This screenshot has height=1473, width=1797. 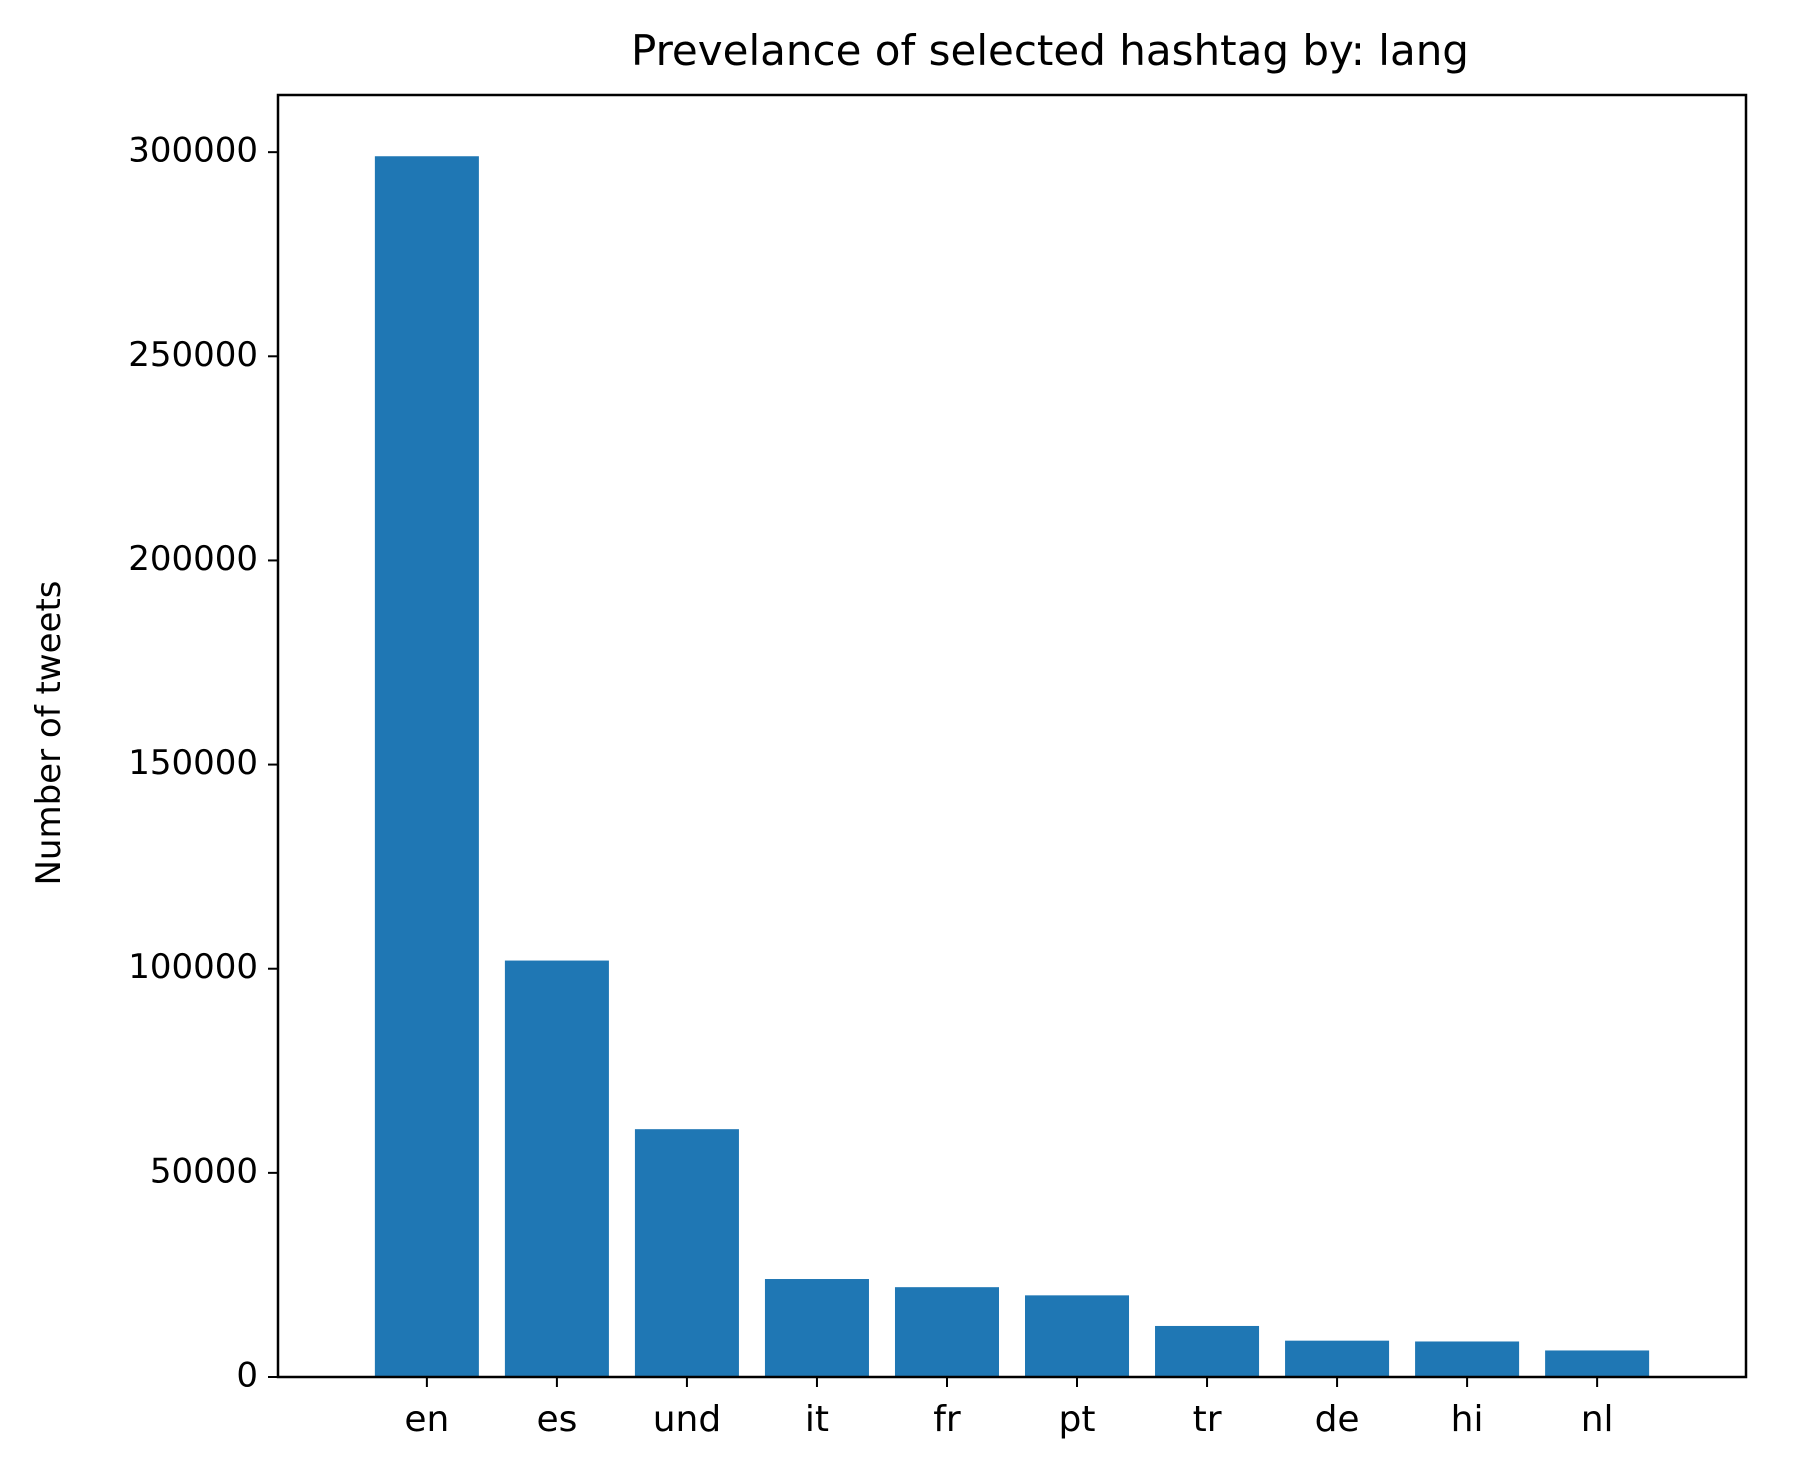 What do you see at coordinates (686, 1253) in the screenshot?
I see `bar-und` at bounding box center [686, 1253].